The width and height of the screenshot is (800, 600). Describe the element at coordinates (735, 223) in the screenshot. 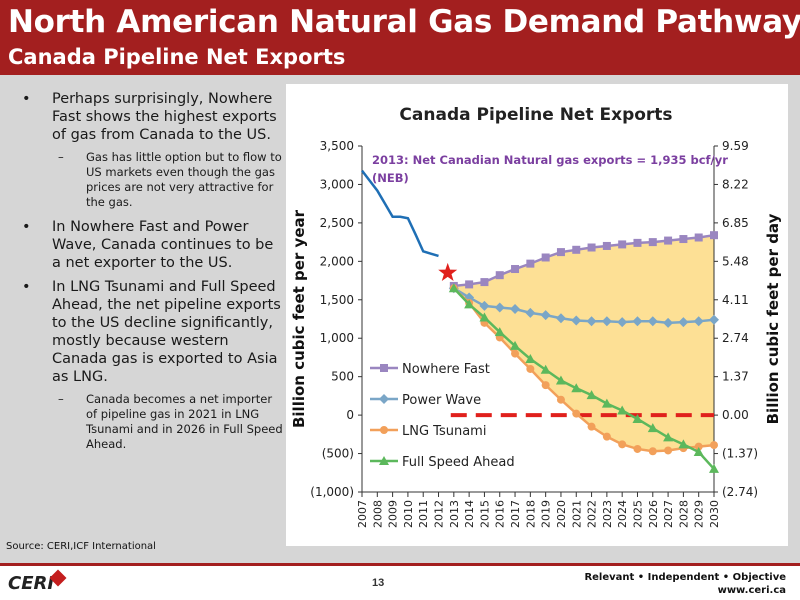

I see `y2-tick-label: 6.85` at that location.